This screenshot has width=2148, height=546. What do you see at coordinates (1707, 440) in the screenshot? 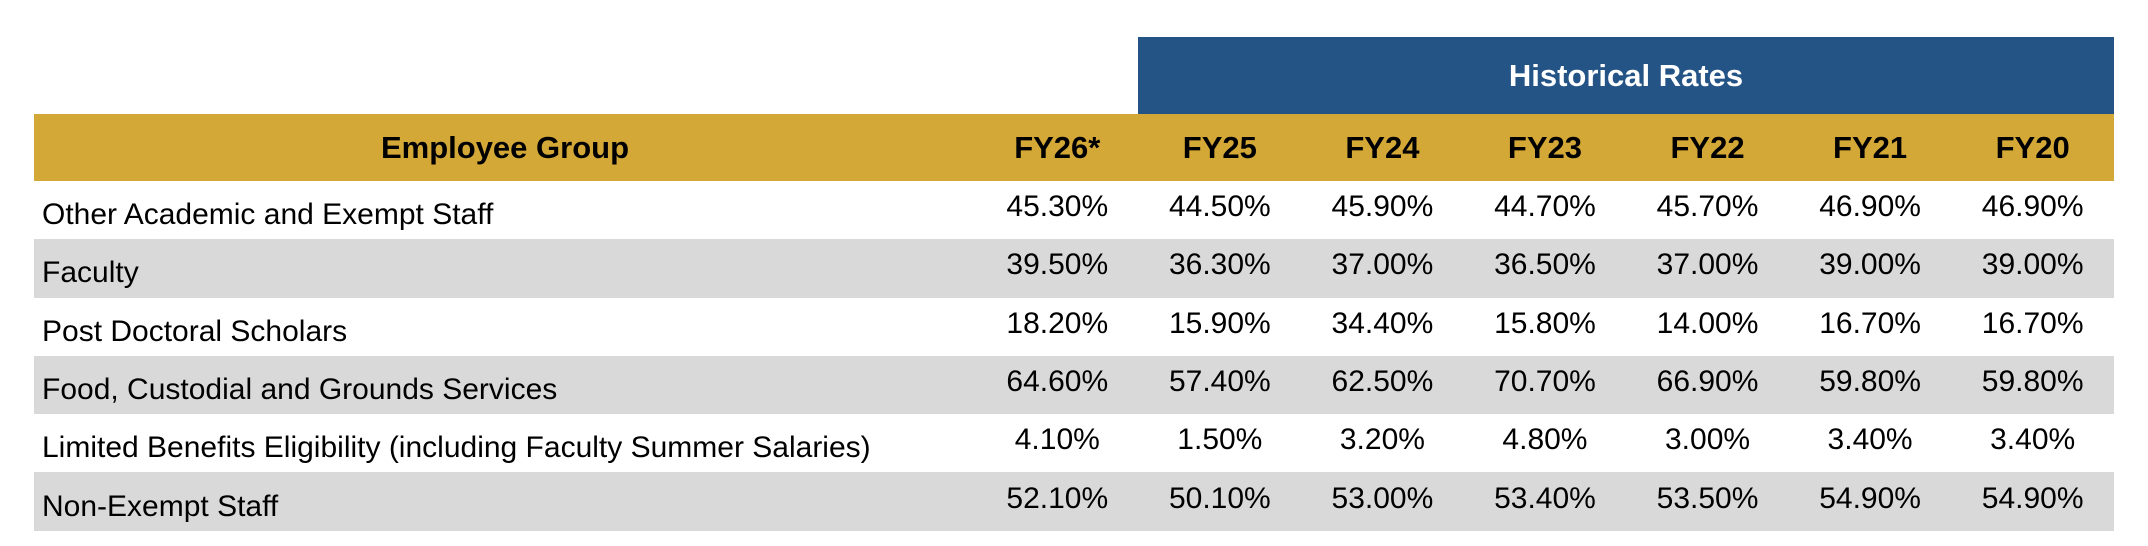
I see `rate-cell: 3.00%` at bounding box center [1707, 440].